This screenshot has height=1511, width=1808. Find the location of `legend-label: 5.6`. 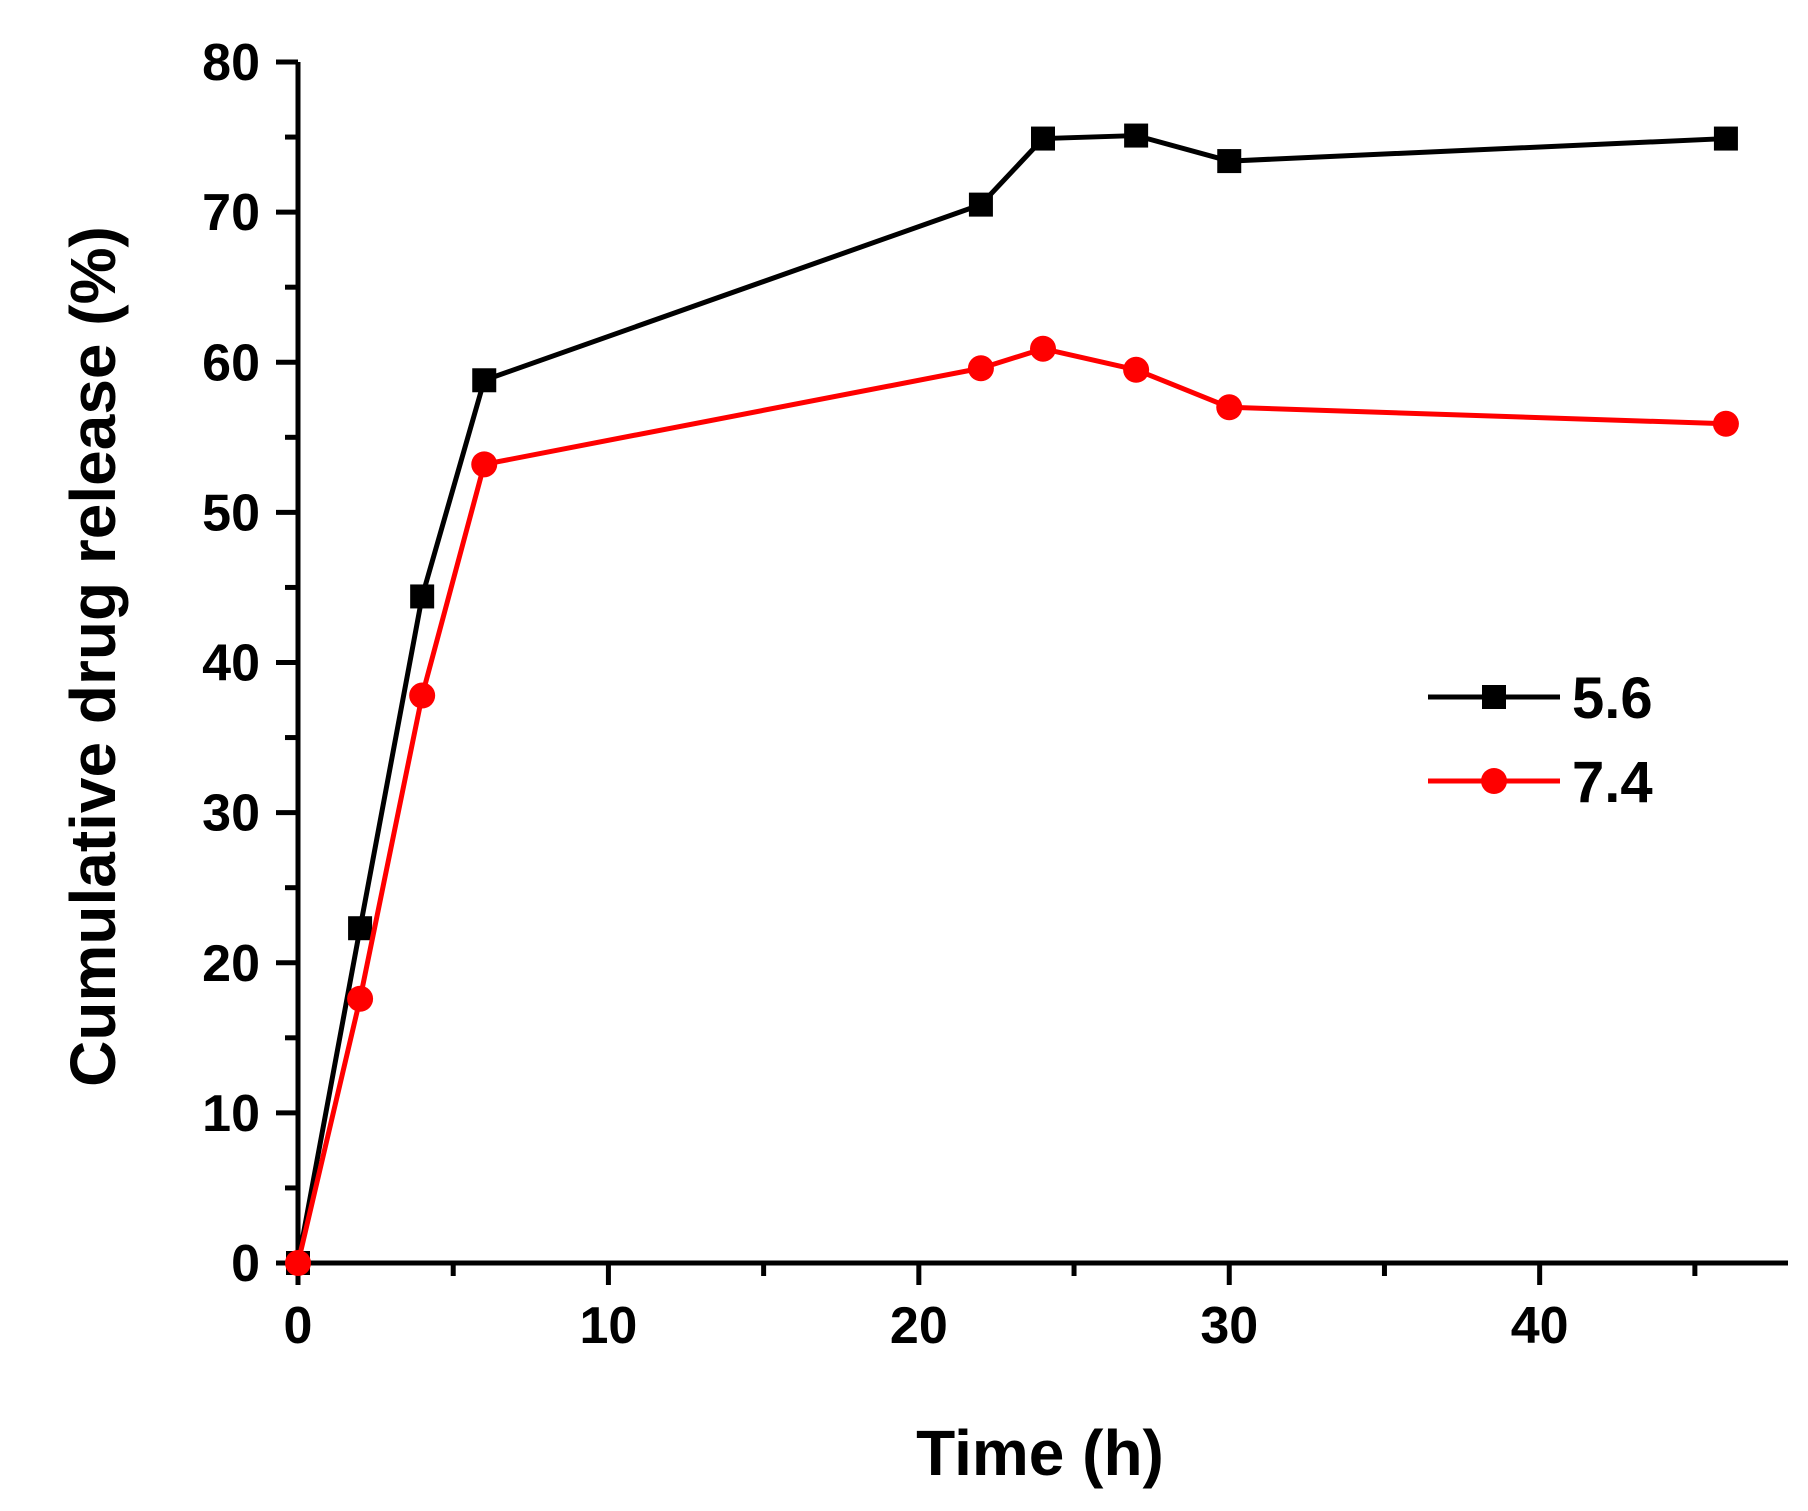

legend-label: 5.6 is located at coordinates (1612, 698).